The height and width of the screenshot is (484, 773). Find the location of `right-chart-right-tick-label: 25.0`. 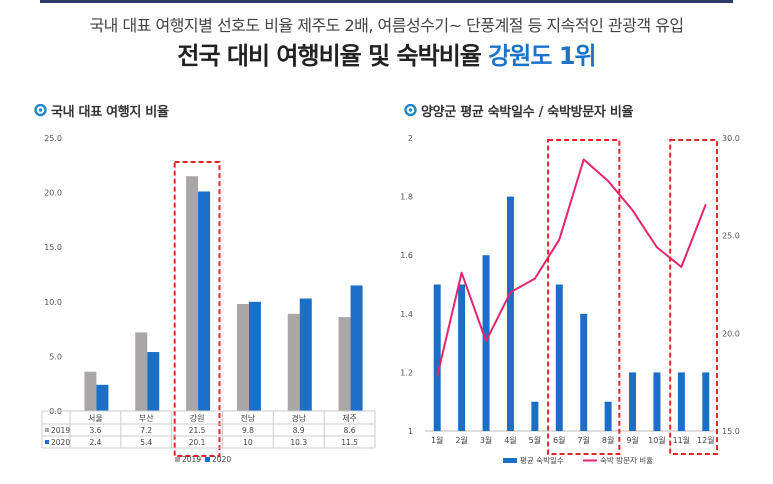

right-chart-right-tick-label: 25.0 is located at coordinates (731, 236).